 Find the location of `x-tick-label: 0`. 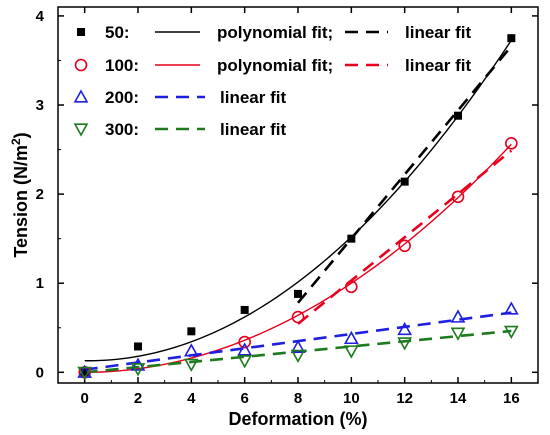

x-tick-label: 0 is located at coordinates (84, 398).